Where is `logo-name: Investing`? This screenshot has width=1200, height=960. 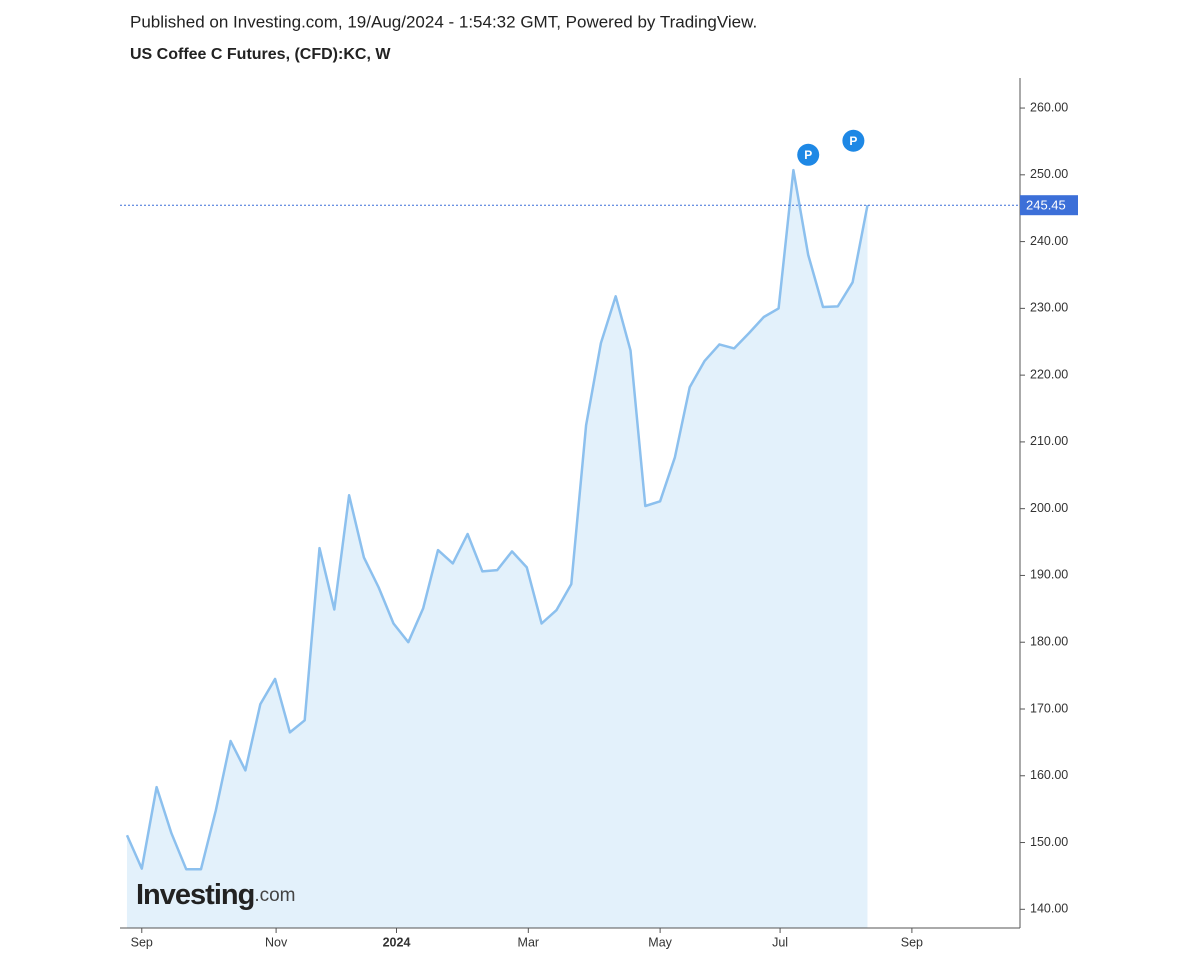 logo-name: Investing is located at coordinates (195, 895).